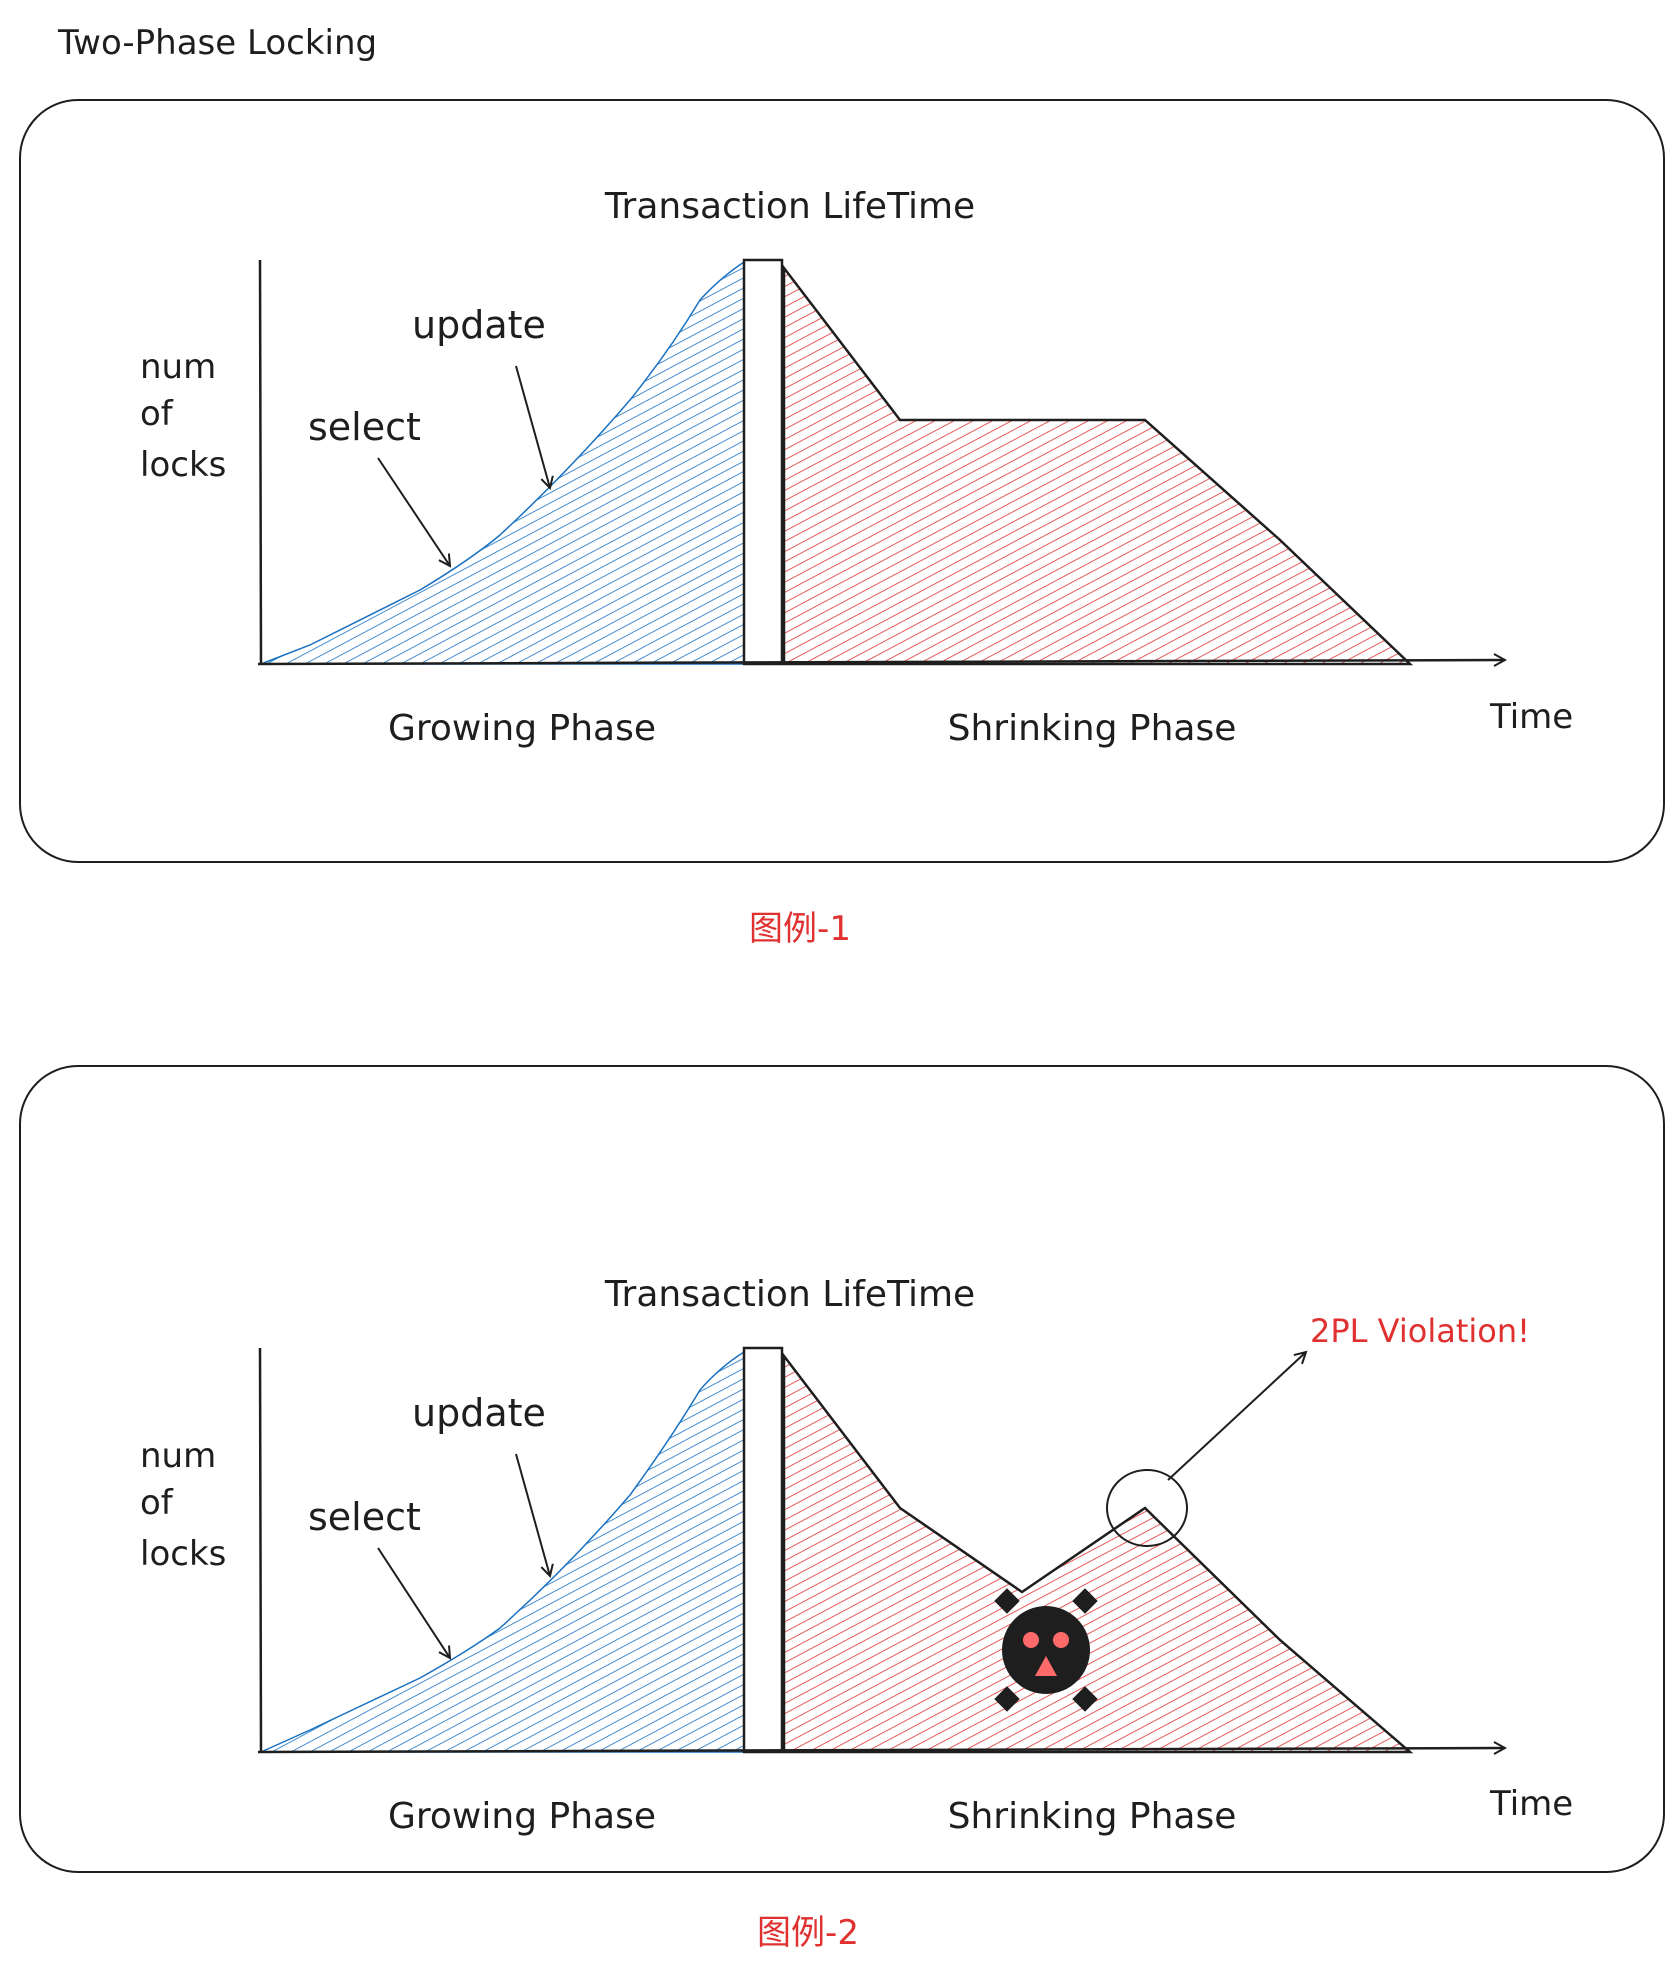 Image resolution: width=1680 pixels, height=1970 pixels. What do you see at coordinates (1046, 1650) in the screenshot?
I see `skull-icon` at bounding box center [1046, 1650].